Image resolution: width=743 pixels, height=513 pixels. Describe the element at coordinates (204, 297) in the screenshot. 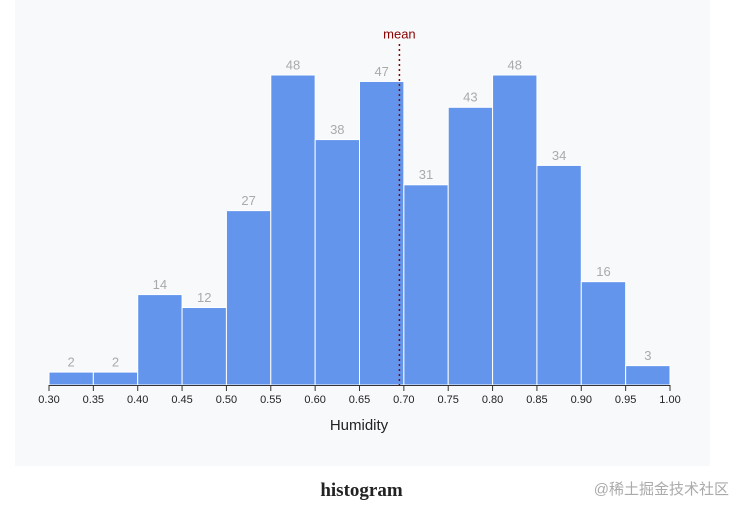

I see `value-label: 12` at that location.